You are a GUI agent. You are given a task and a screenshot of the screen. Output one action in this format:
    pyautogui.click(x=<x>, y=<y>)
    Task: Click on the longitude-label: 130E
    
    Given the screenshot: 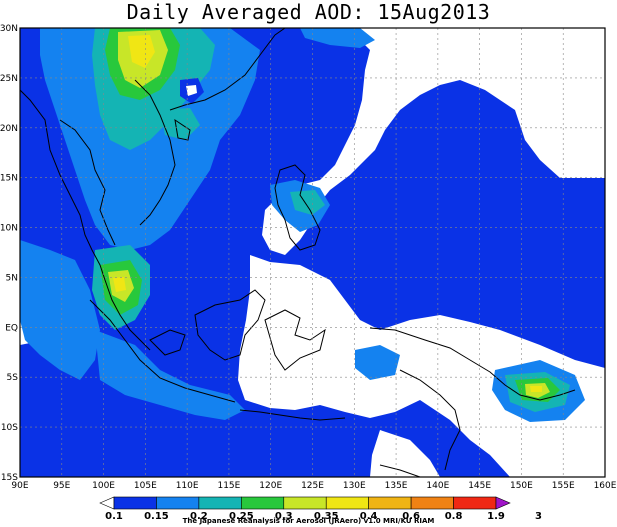 What is the action you would take?
    pyautogui.click(x=354, y=486)
    